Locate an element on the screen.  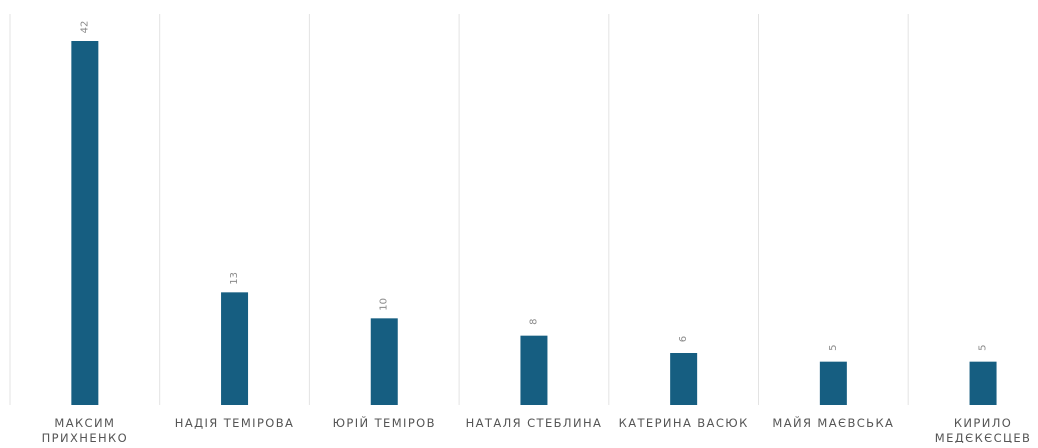
category-label-line: МАКСИМ is located at coordinates (84, 423).